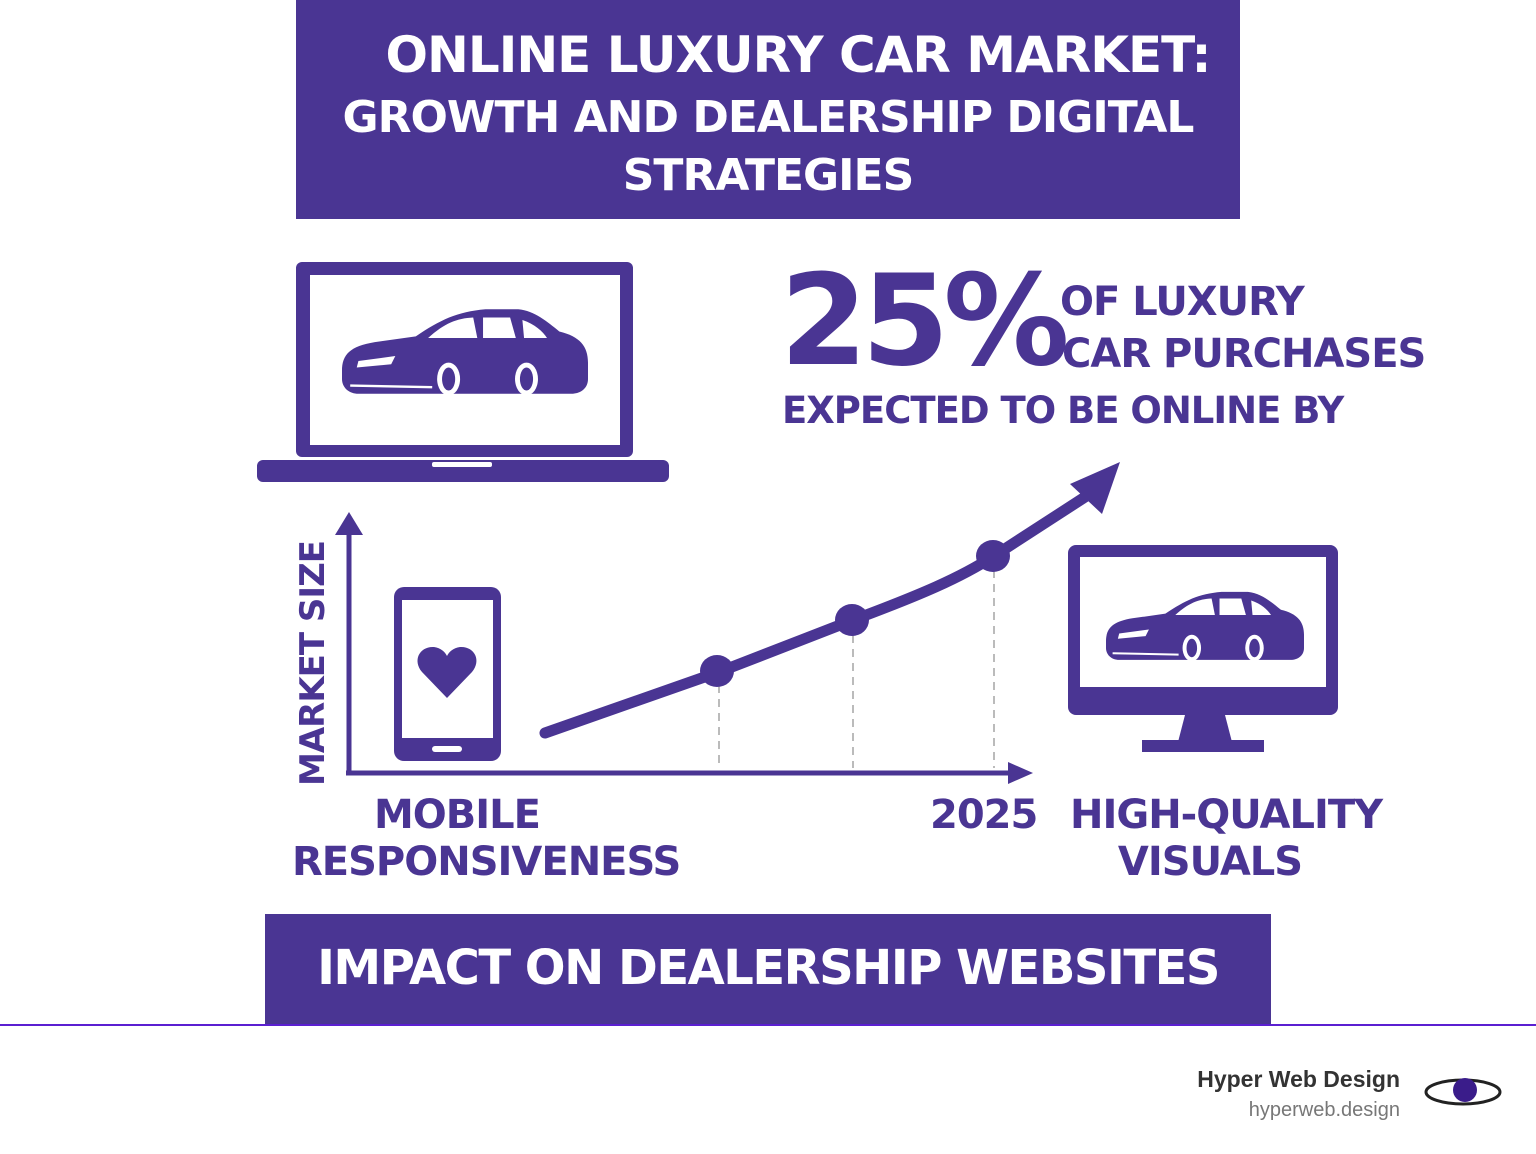 This screenshot has height=1154, width=1536. I want to click on title-line-1: ONLINE LUXURY CAR MARKET:, so click(798, 55).